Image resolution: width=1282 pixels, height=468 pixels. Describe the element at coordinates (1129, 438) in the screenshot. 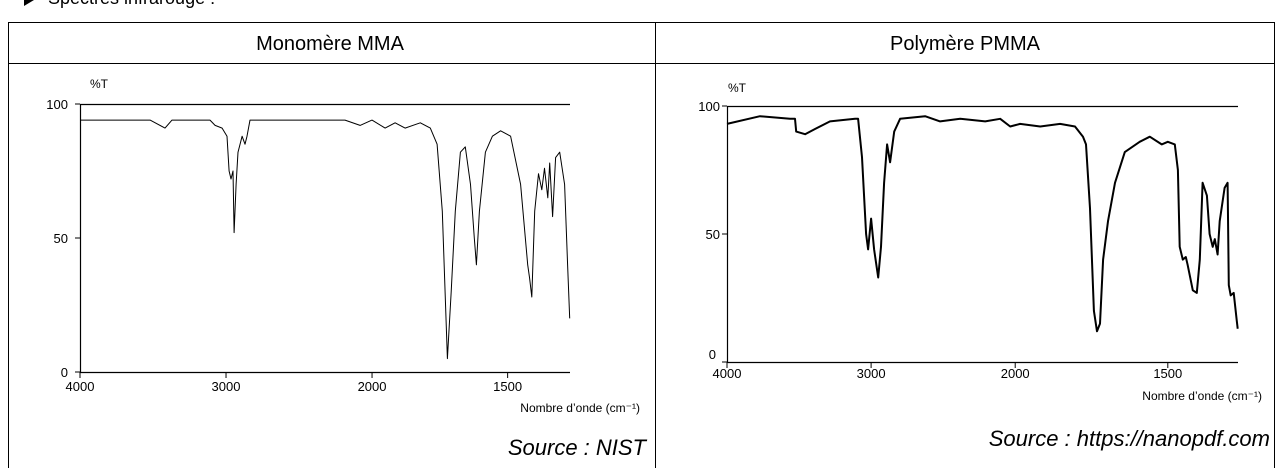

I see `source: Source : https://nanopdf.com` at that location.